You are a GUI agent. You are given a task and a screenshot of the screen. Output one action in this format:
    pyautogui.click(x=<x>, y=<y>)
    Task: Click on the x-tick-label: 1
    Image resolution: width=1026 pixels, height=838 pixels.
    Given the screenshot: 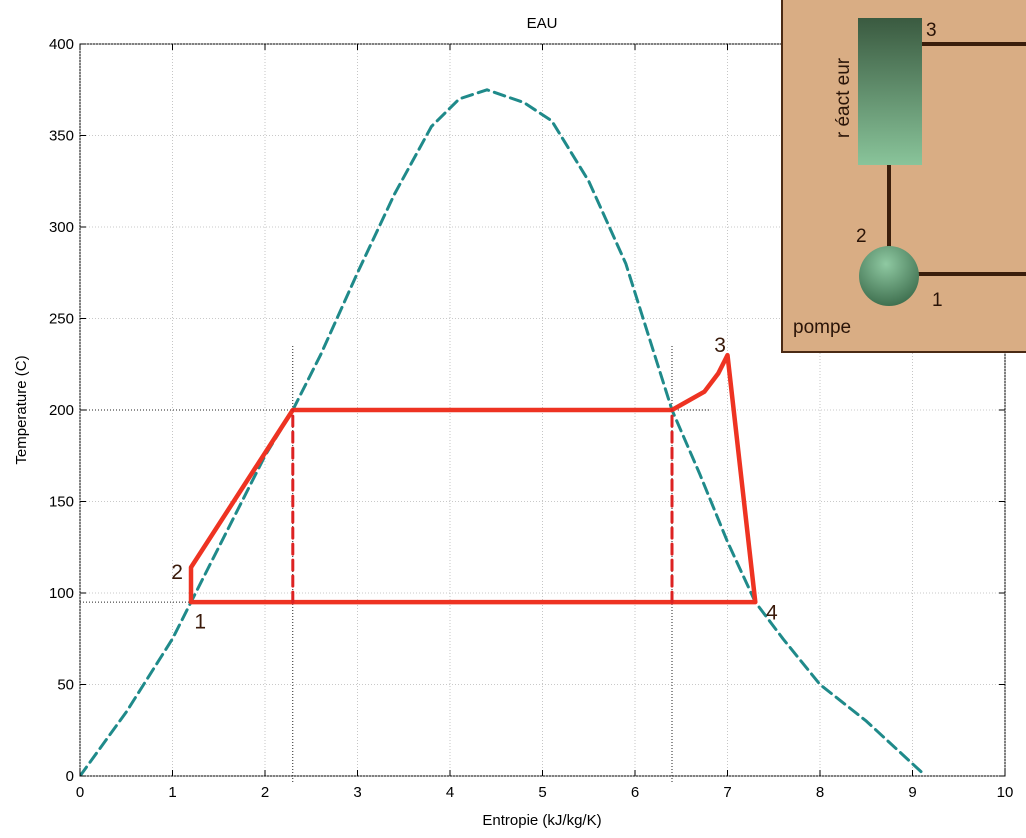 What is the action you would take?
    pyautogui.click(x=172, y=792)
    